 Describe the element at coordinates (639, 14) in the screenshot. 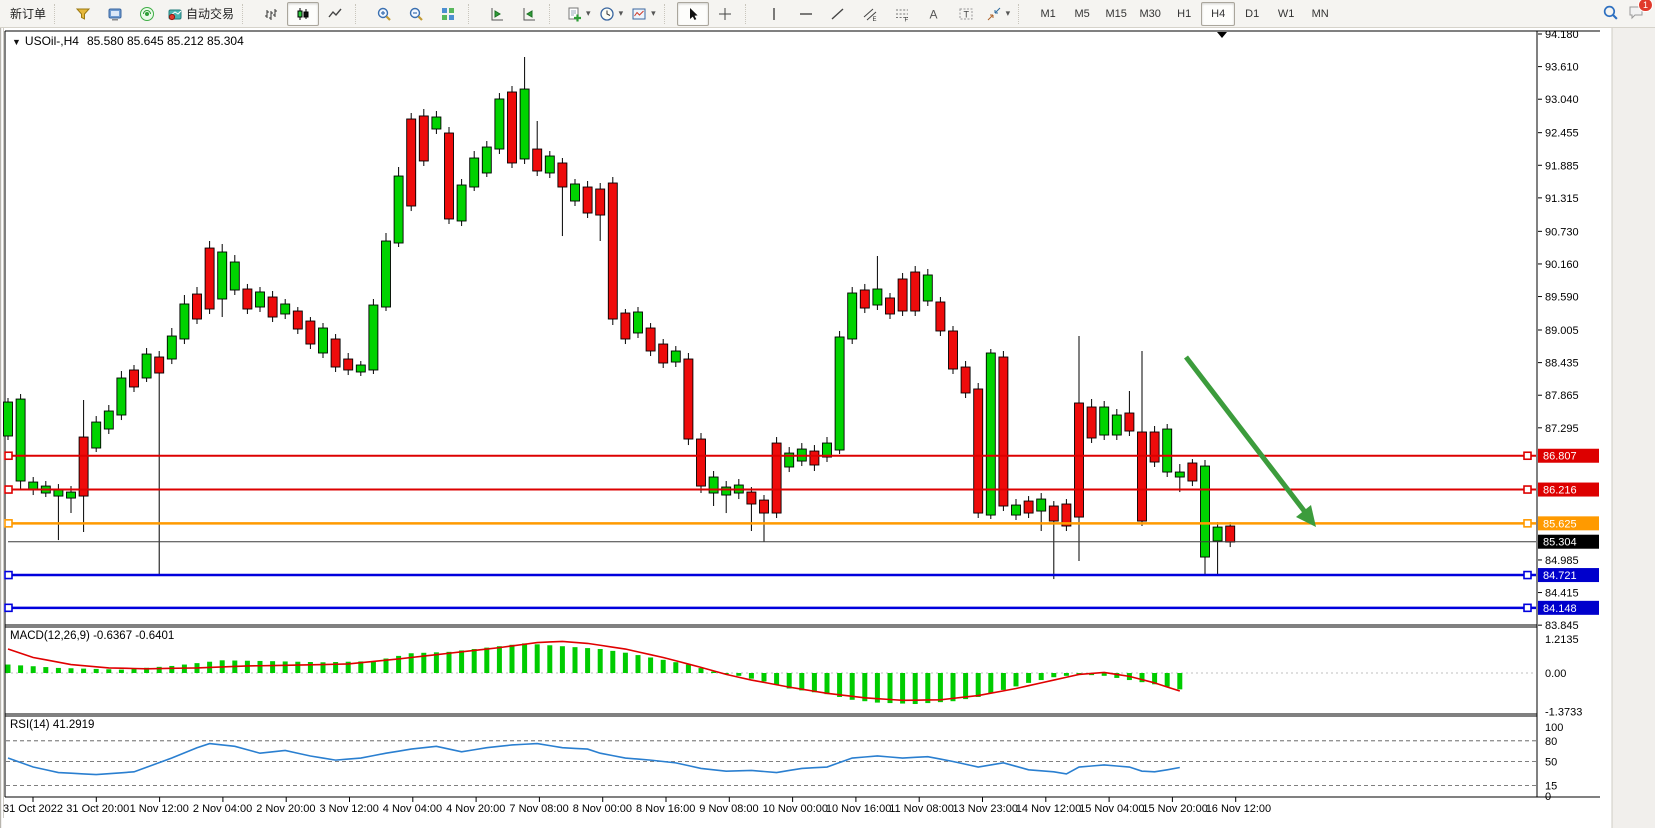

I see `chart-settings-icon` at that location.